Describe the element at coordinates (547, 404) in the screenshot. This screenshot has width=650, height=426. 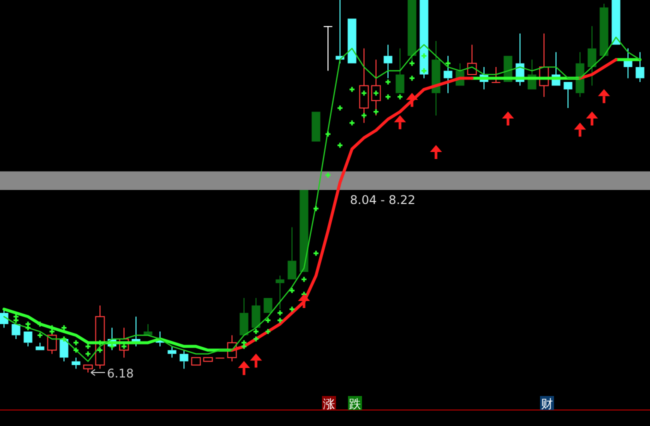
I see `text: 财` at that location.